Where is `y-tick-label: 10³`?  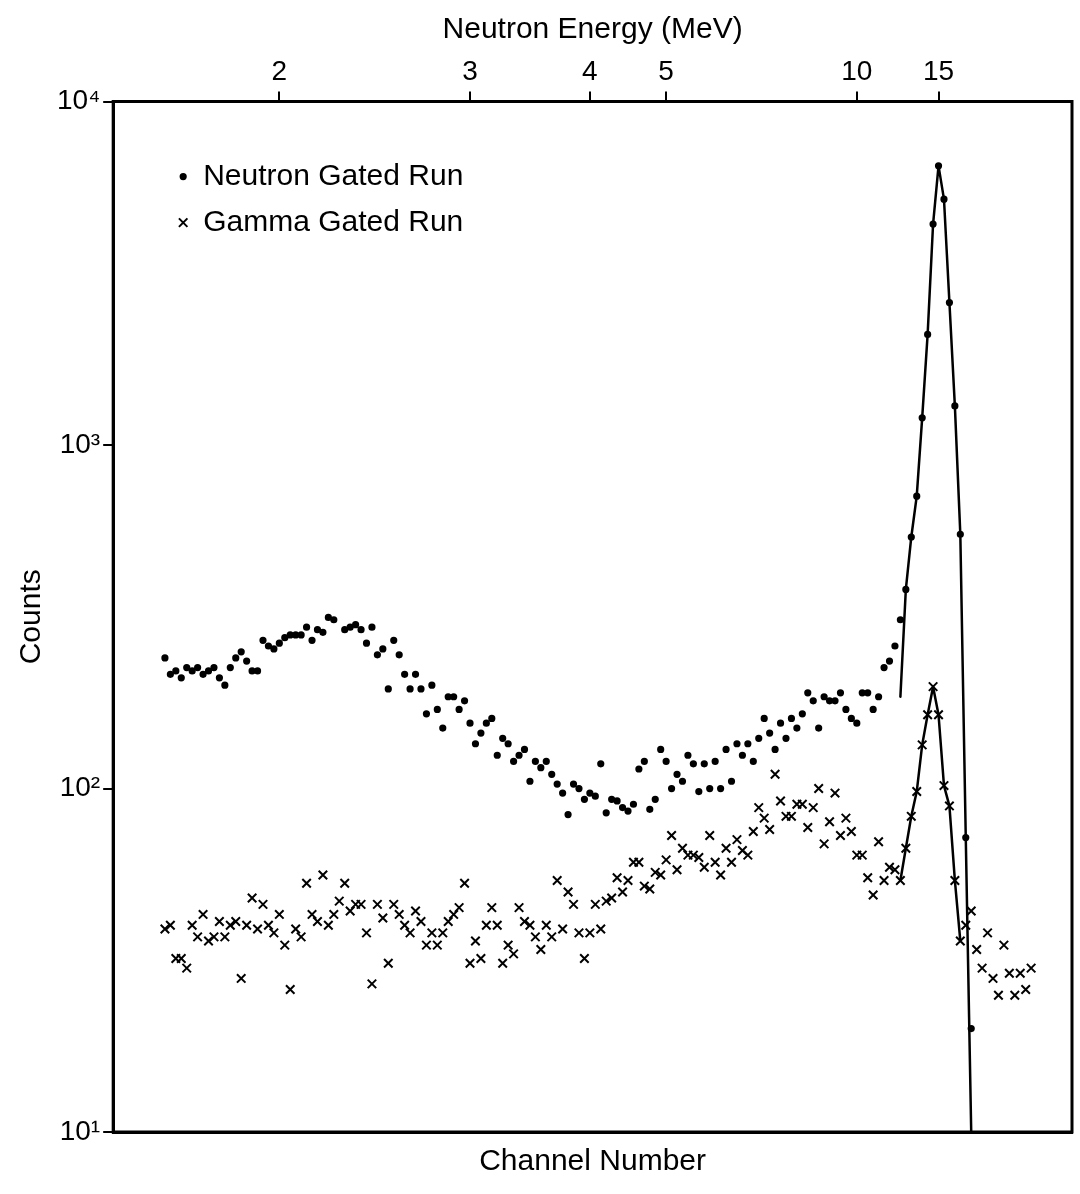 y-tick-label: 10³ is located at coordinates (80, 443).